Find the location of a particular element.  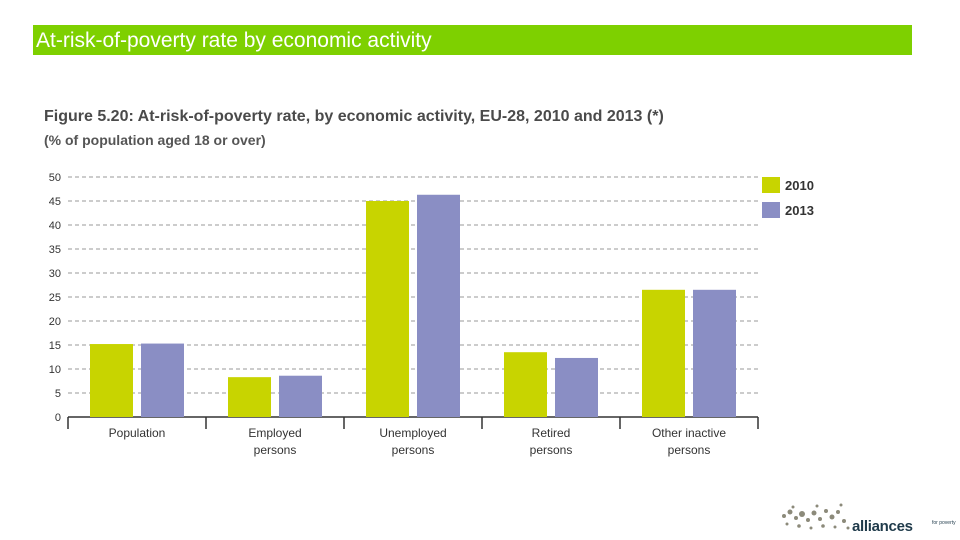

legend-swatch-2010 is located at coordinates (771, 185).